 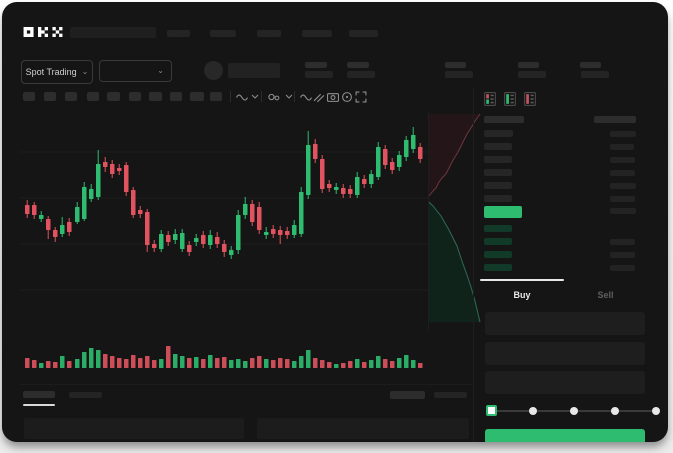 What do you see at coordinates (254, 70) in the screenshot?
I see `pair-name-skeleton` at bounding box center [254, 70].